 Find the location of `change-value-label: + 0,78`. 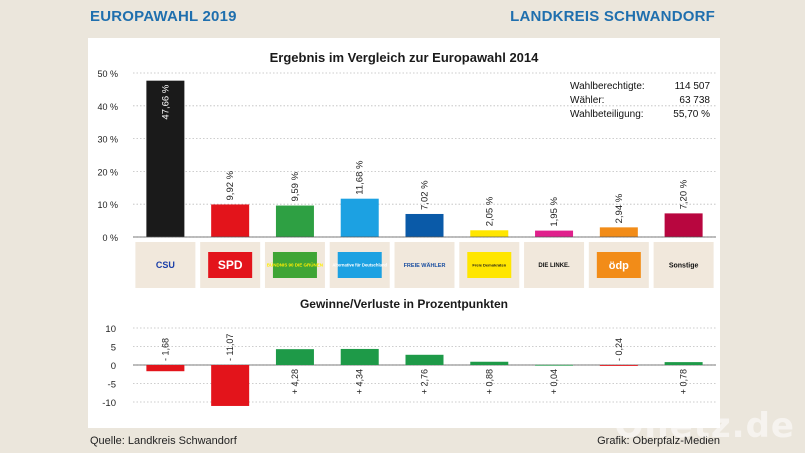

change-value-label: + 0,78 is located at coordinates (684, 381).